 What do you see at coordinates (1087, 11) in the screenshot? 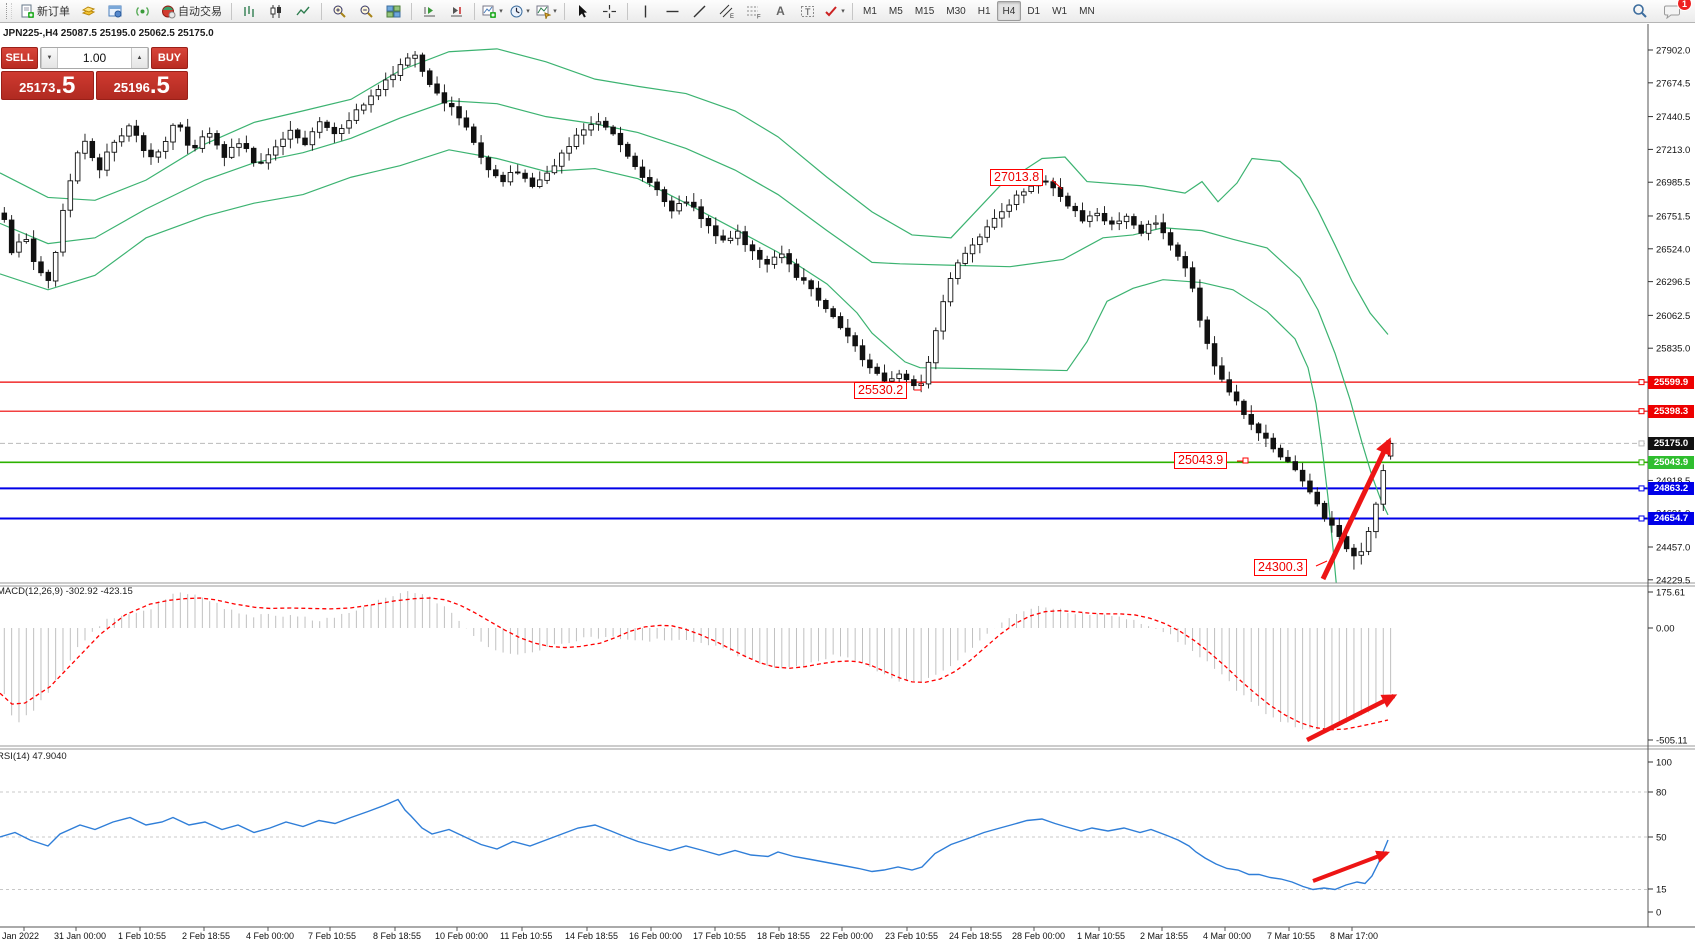
I see `timeframe-mn-button: MN` at bounding box center [1087, 11].